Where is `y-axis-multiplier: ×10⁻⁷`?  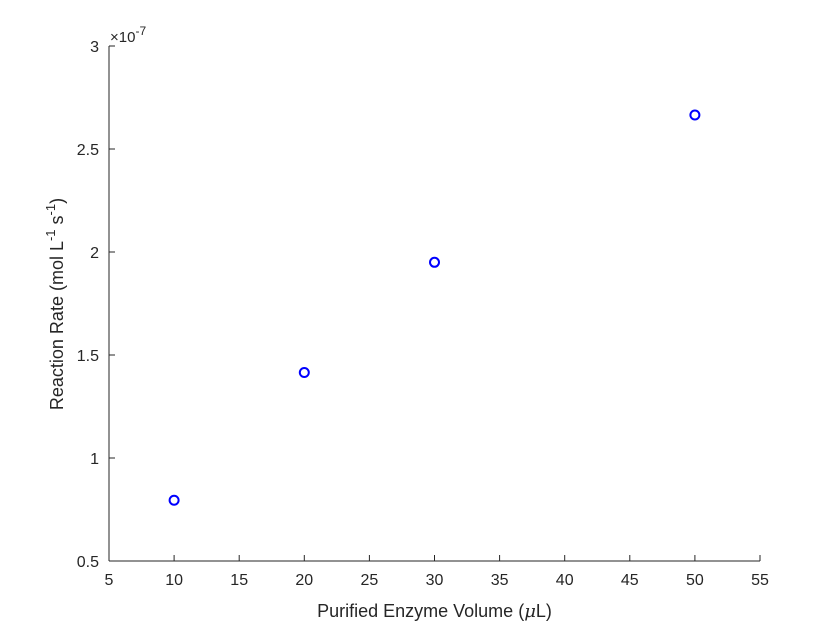
y-axis-multiplier: ×10⁻⁷ is located at coordinates (128, 35).